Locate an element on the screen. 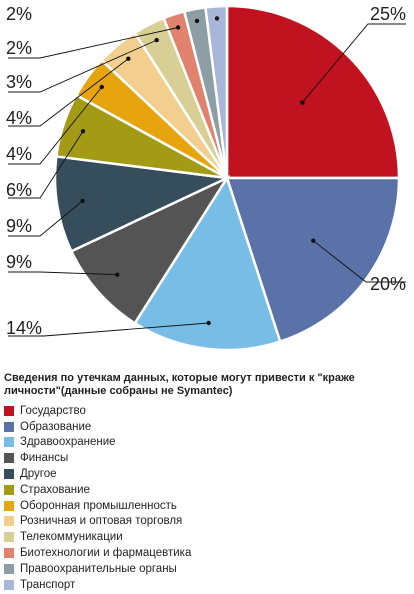 The width and height of the screenshot is (414, 594). legend-item: Телекоммуникации is located at coordinates (207, 537).